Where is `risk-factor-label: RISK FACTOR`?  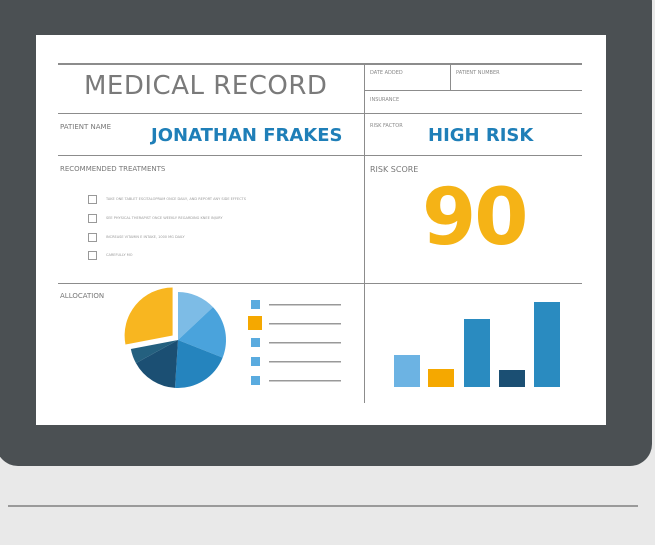
risk-factor-label: RISK FACTOR is located at coordinates (386, 126).